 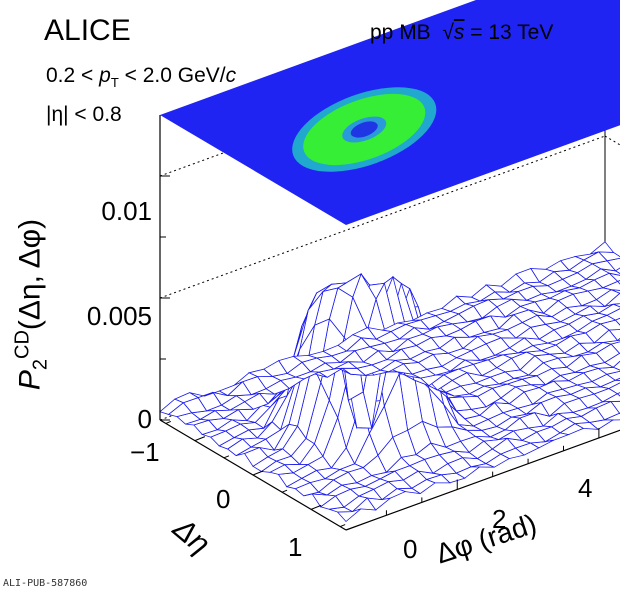 I want to click on z-title-sub: 2, so click(x=40, y=364).